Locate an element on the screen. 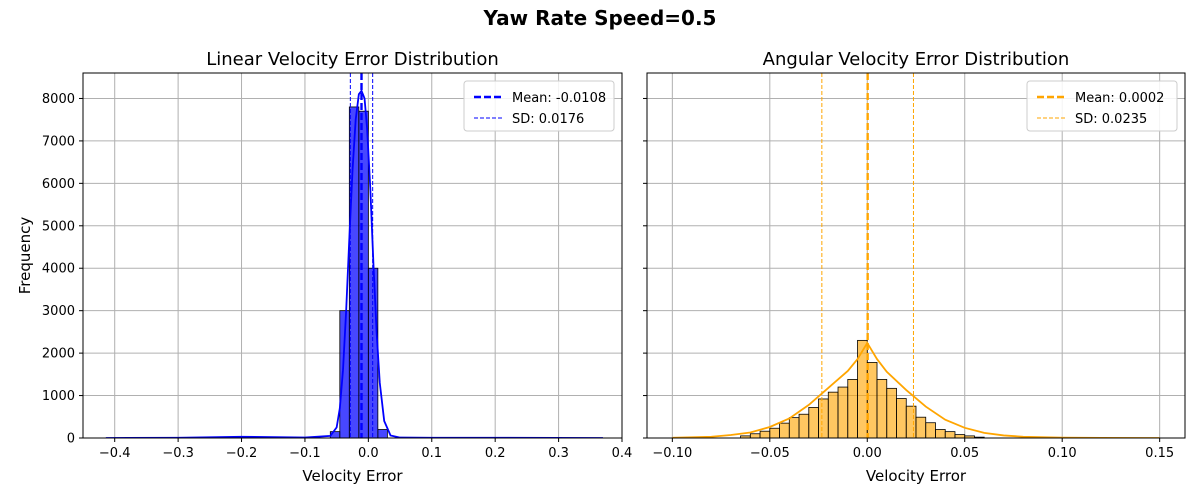  x-tick-label: −0.05 is located at coordinates (770, 453).